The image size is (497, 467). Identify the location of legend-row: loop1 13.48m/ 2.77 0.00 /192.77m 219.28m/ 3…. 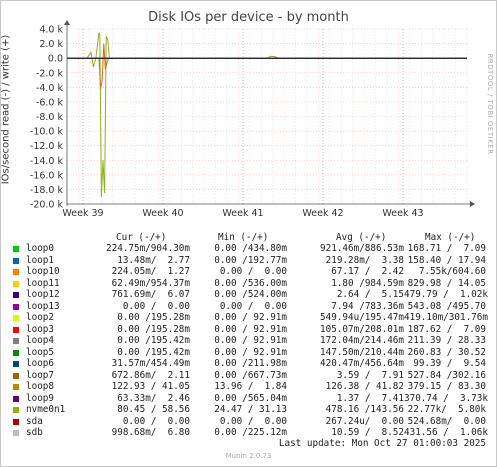
(248, 260).